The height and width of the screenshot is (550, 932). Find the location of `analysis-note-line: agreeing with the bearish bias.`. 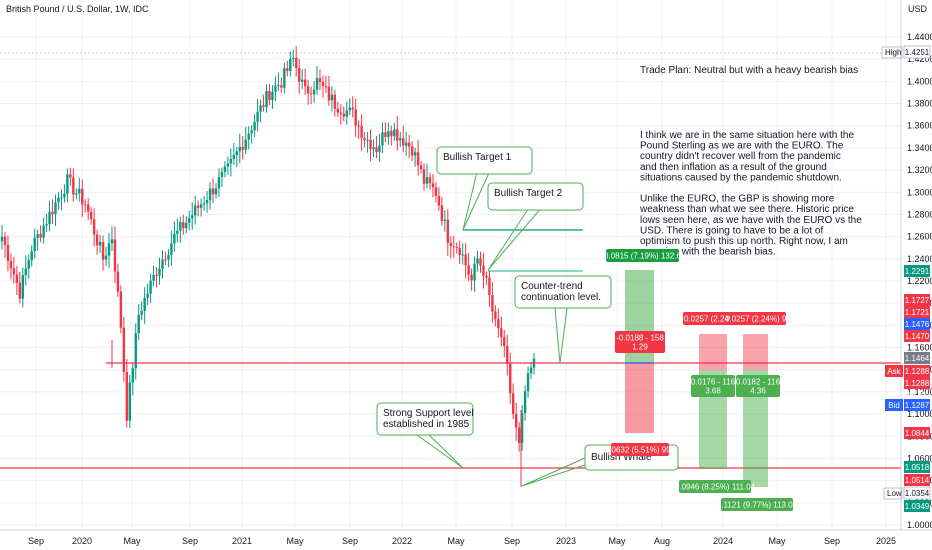

analysis-note-line: agreeing with the bearish bias. is located at coordinates (708, 252).